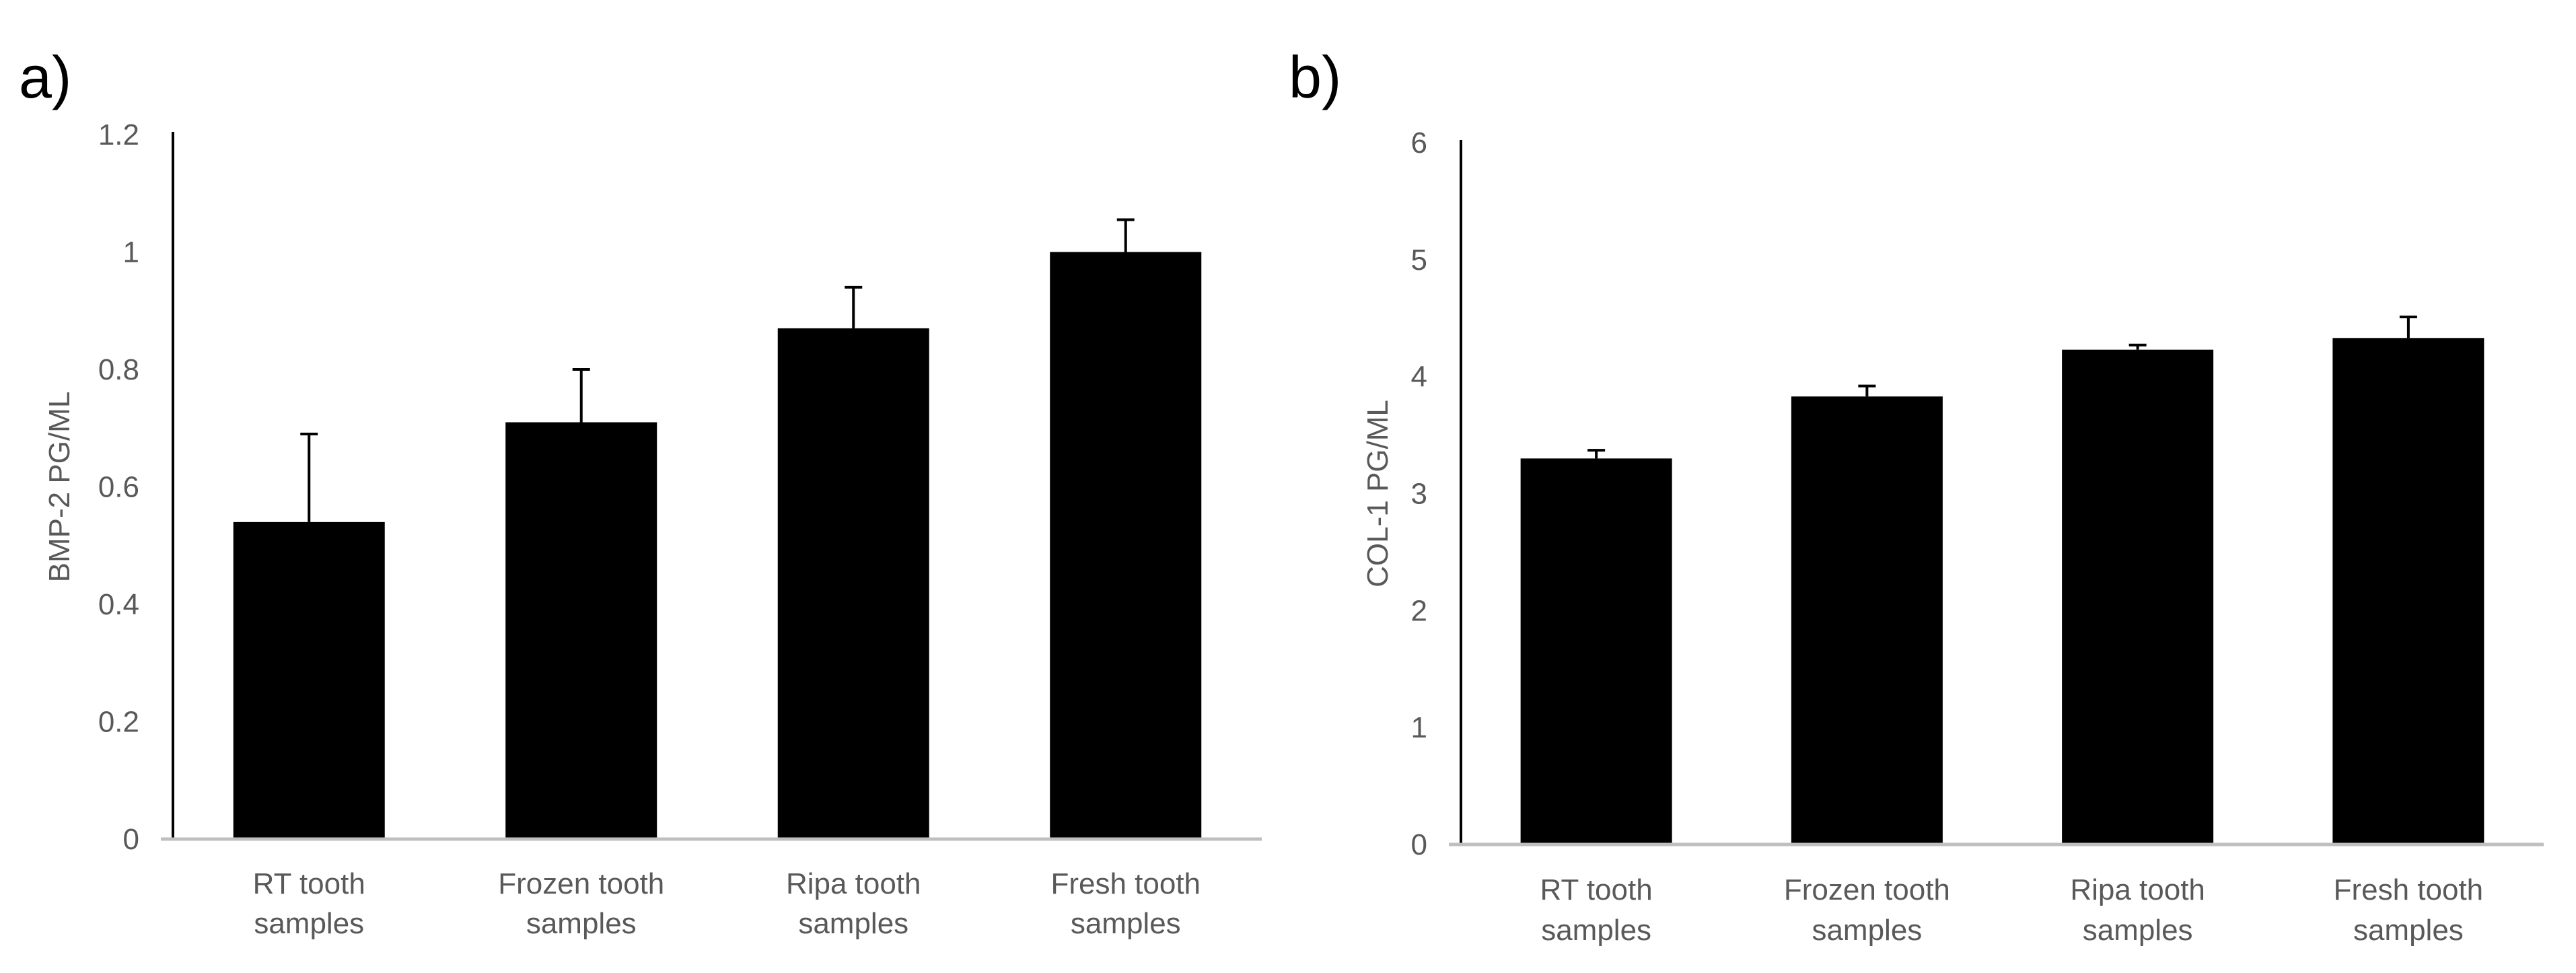 The height and width of the screenshot is (973, 2576). Describe the element at coordinates (1419, 610) in the screenshot. I see `y-tick-label: 2` at that location.